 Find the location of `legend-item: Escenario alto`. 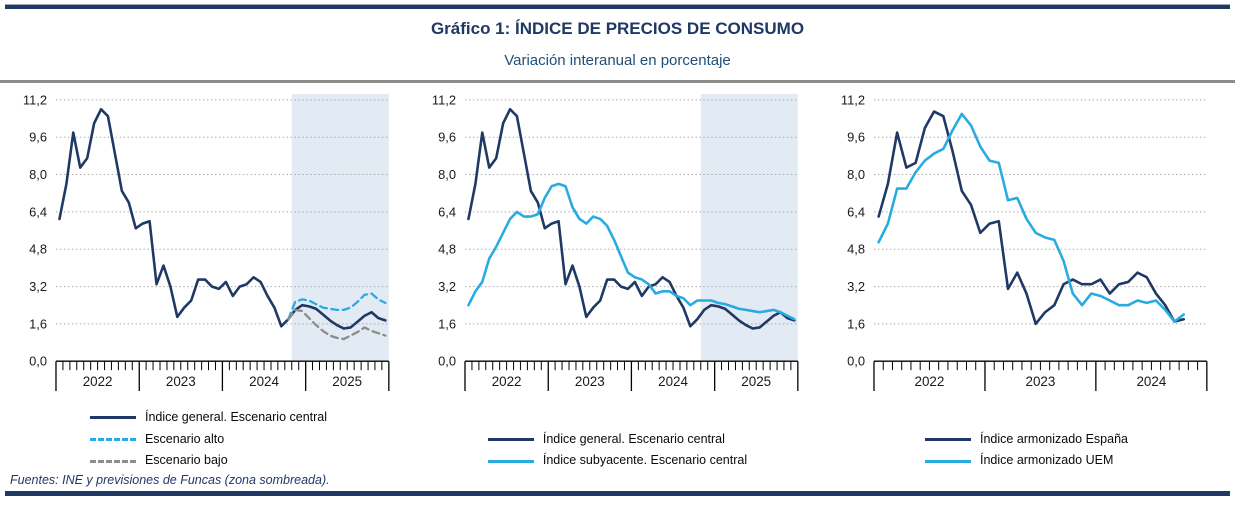

legend-item: Escenario alto is located at coordinates (208, 439).